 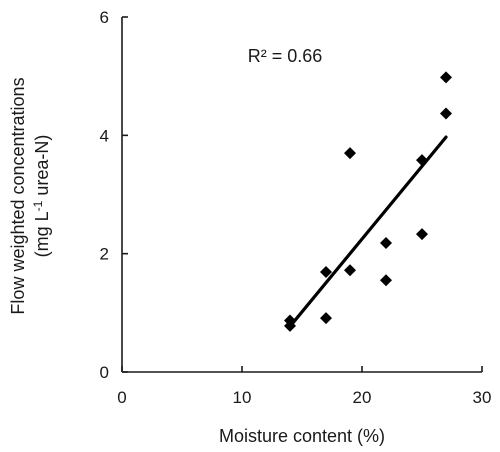 I want to click on r-squared-annotation: R² = 0.66, so click(x=285, y=56).